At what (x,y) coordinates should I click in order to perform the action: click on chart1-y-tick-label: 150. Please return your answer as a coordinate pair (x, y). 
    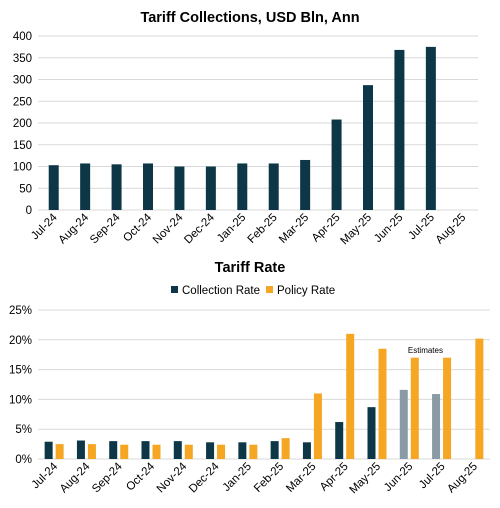
    Looking at the image, I should click on (22, 146).